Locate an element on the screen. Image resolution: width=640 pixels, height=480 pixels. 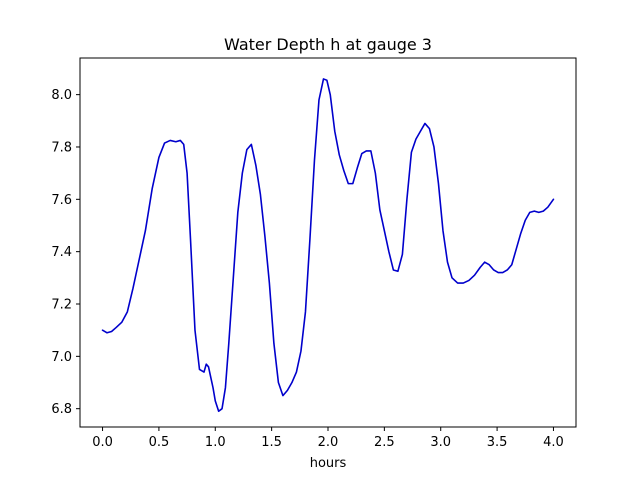
chart-title: Water Depth h at gauge 3 is located at coordinates (328, 44).